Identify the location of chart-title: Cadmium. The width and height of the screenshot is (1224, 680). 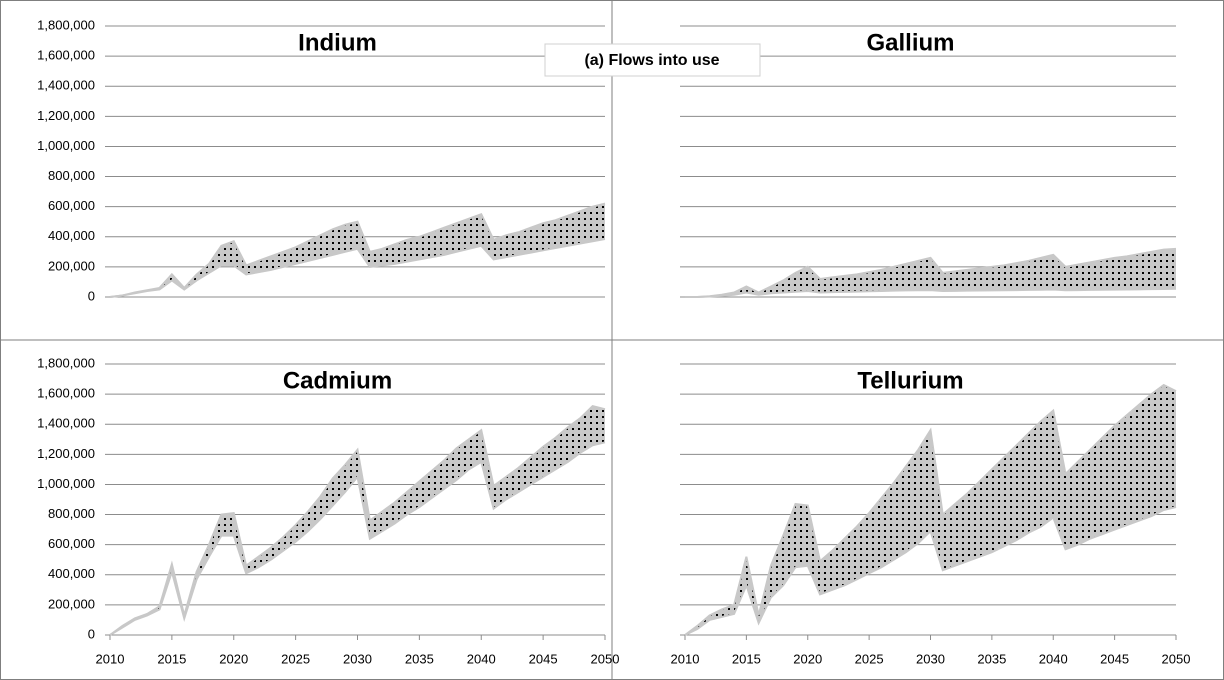
(337, 380).